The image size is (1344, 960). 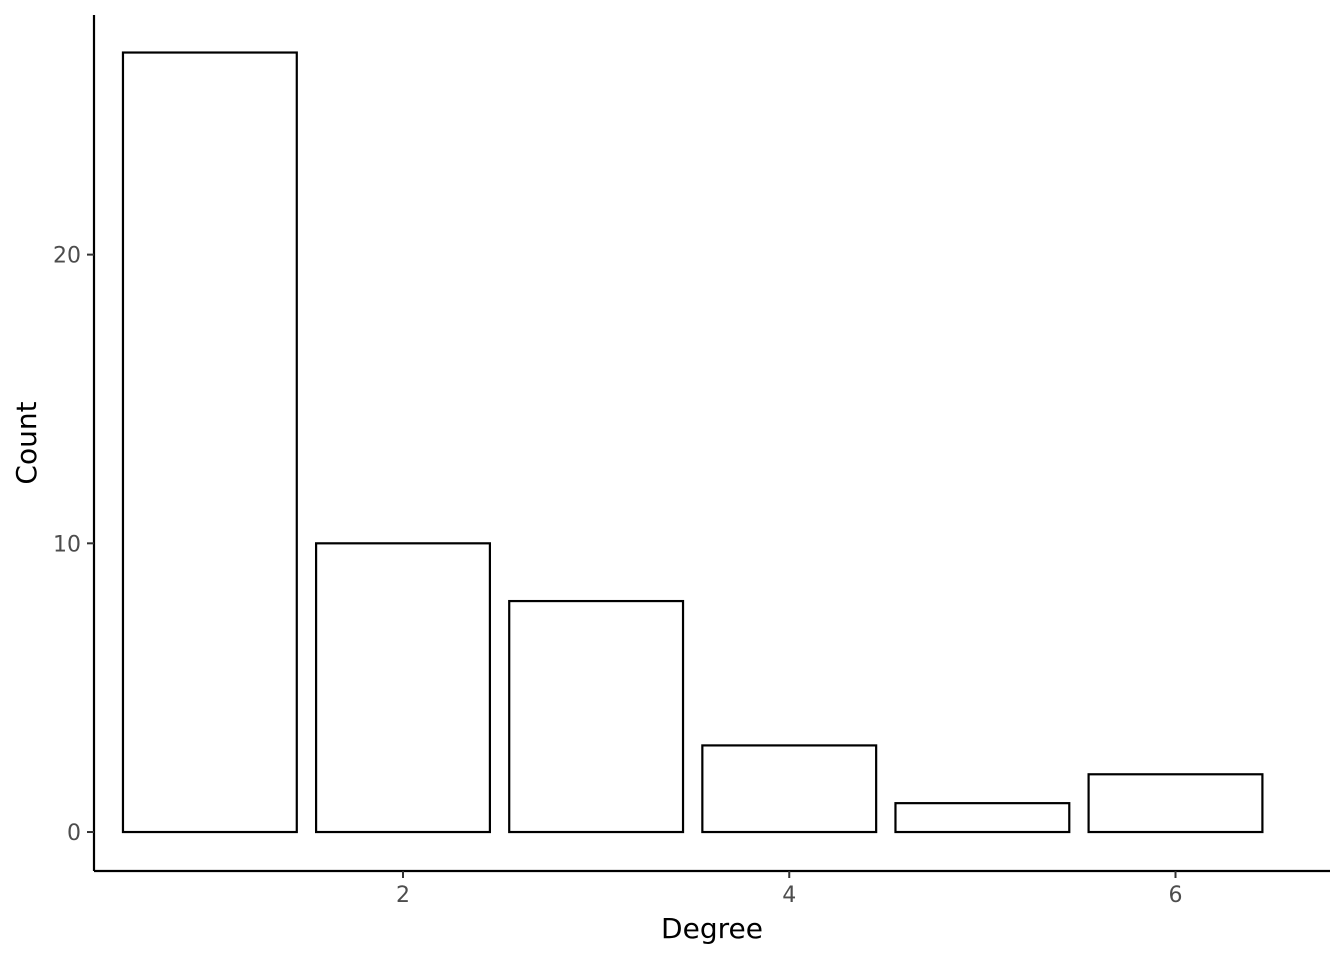 I want to click on y-tick-label: 20, so click(x=67, y=256).